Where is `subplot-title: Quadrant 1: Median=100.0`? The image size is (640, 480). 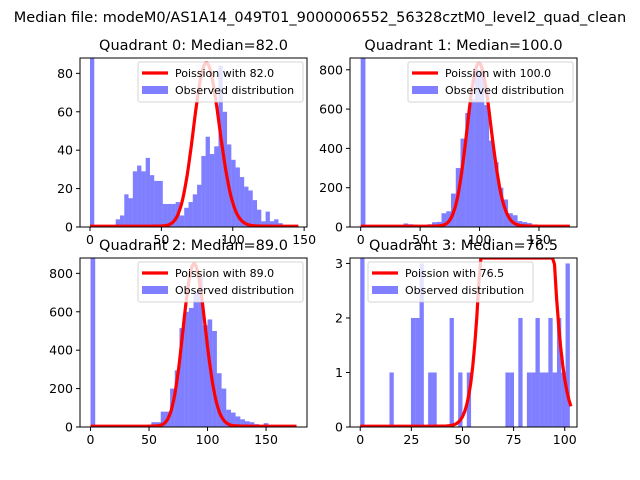 subplot-title: Quadrant 1: Median=100.0 is located at coordinates (463, 46).